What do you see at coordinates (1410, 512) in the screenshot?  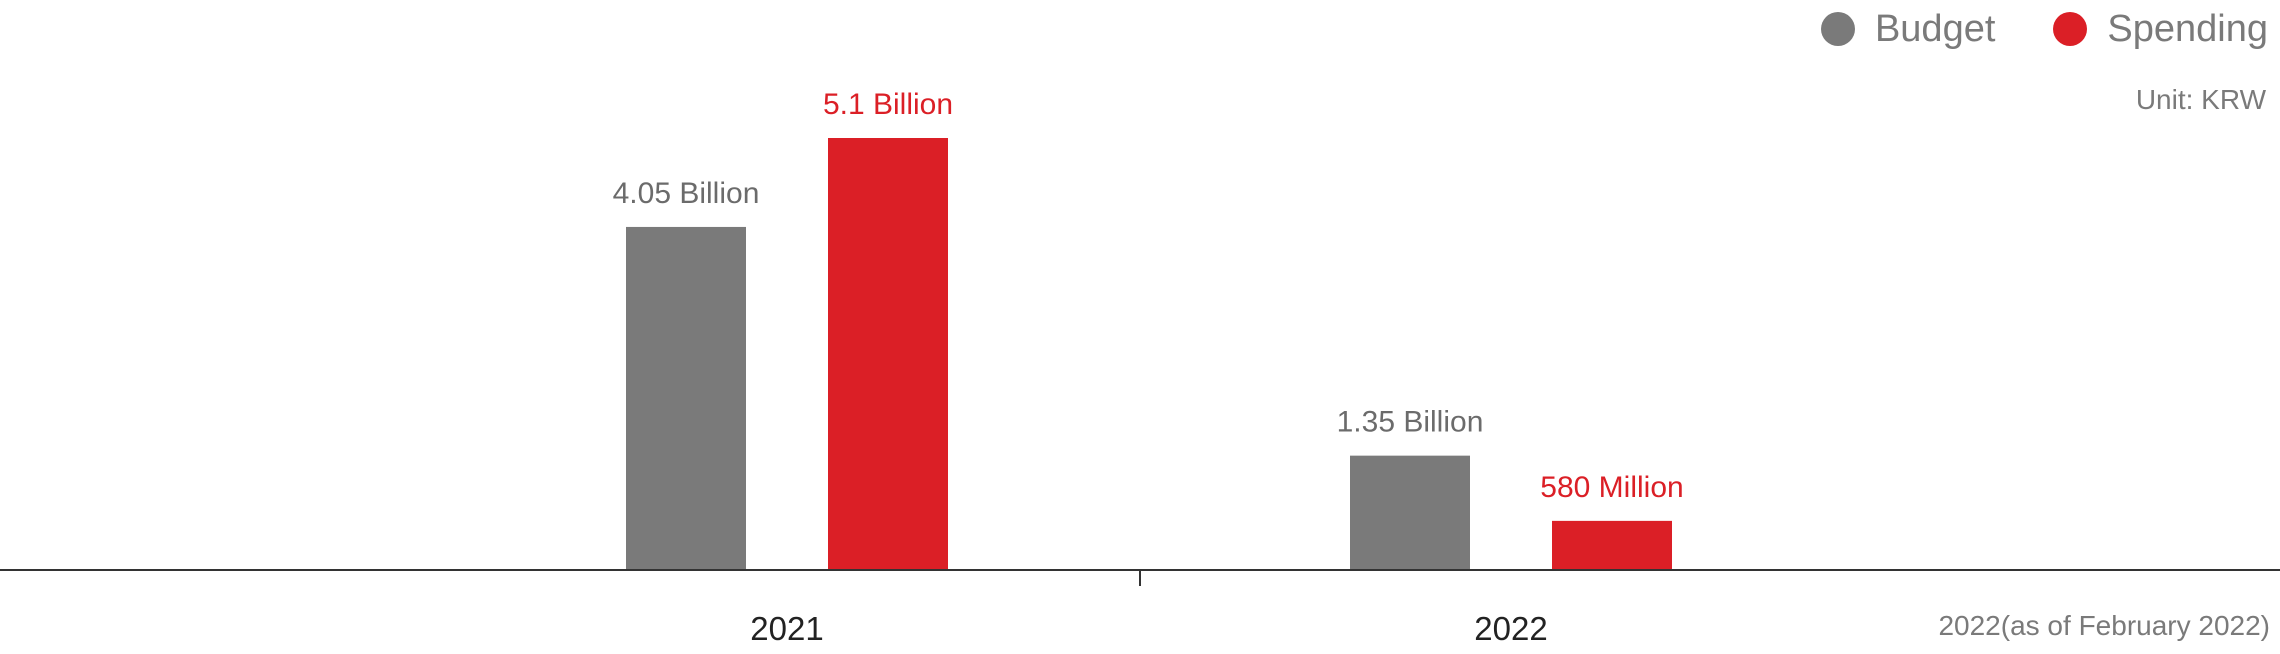 I see `bar-budget-2022` at bounding box center [1410, 512].